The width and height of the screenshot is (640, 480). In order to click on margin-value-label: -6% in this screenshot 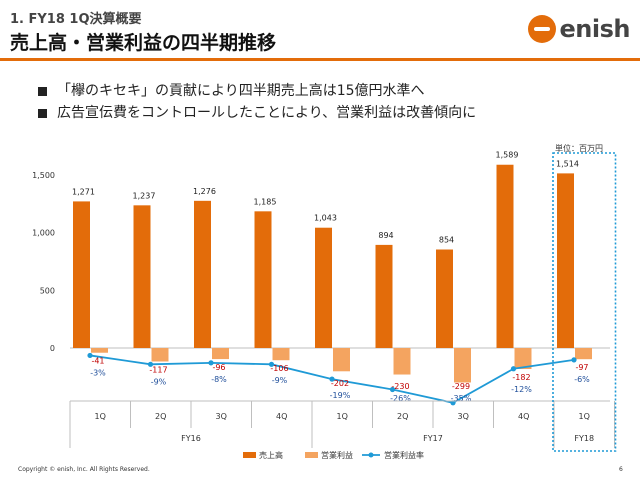, I will do `click(582, 379)`.